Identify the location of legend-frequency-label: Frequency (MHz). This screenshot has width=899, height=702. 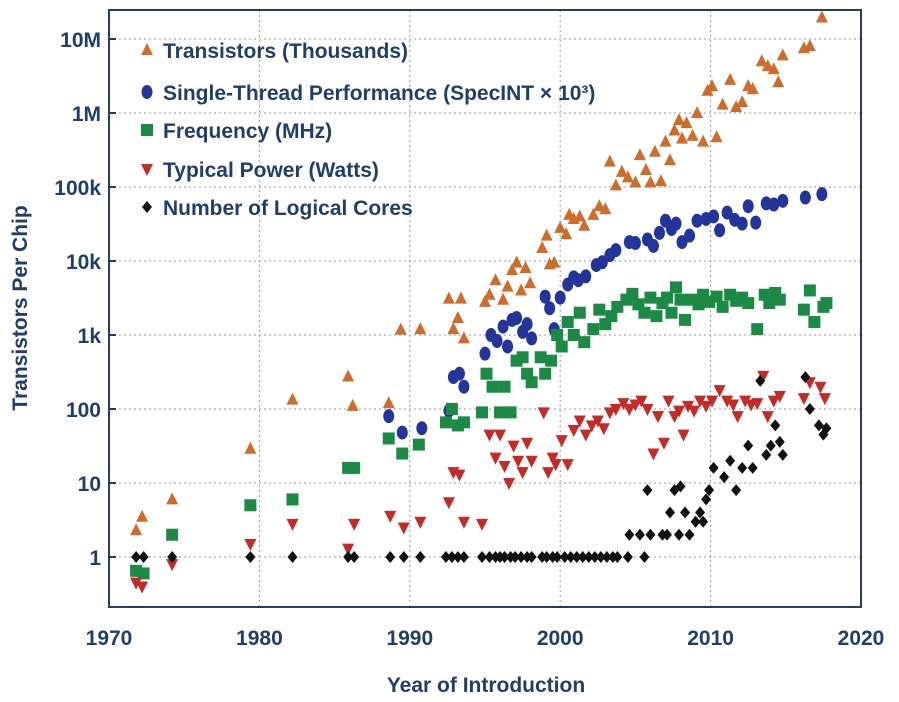
(247, 131).